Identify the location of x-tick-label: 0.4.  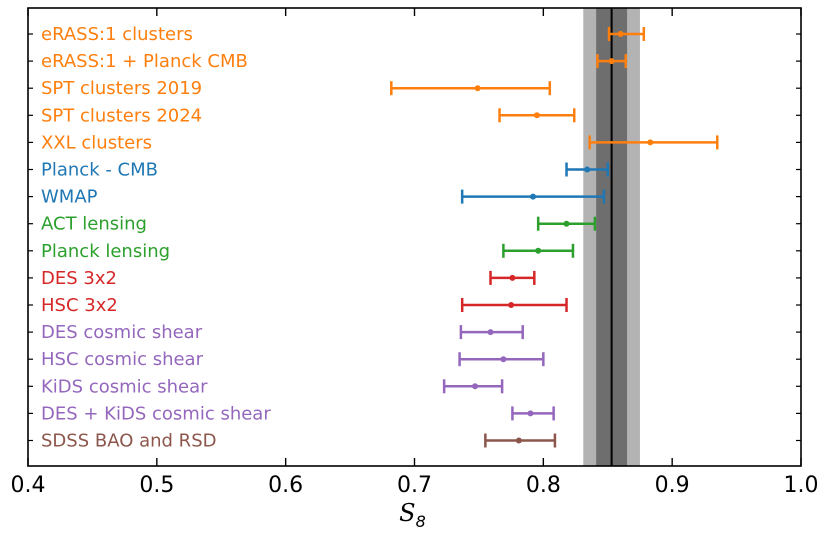
(28, 485).